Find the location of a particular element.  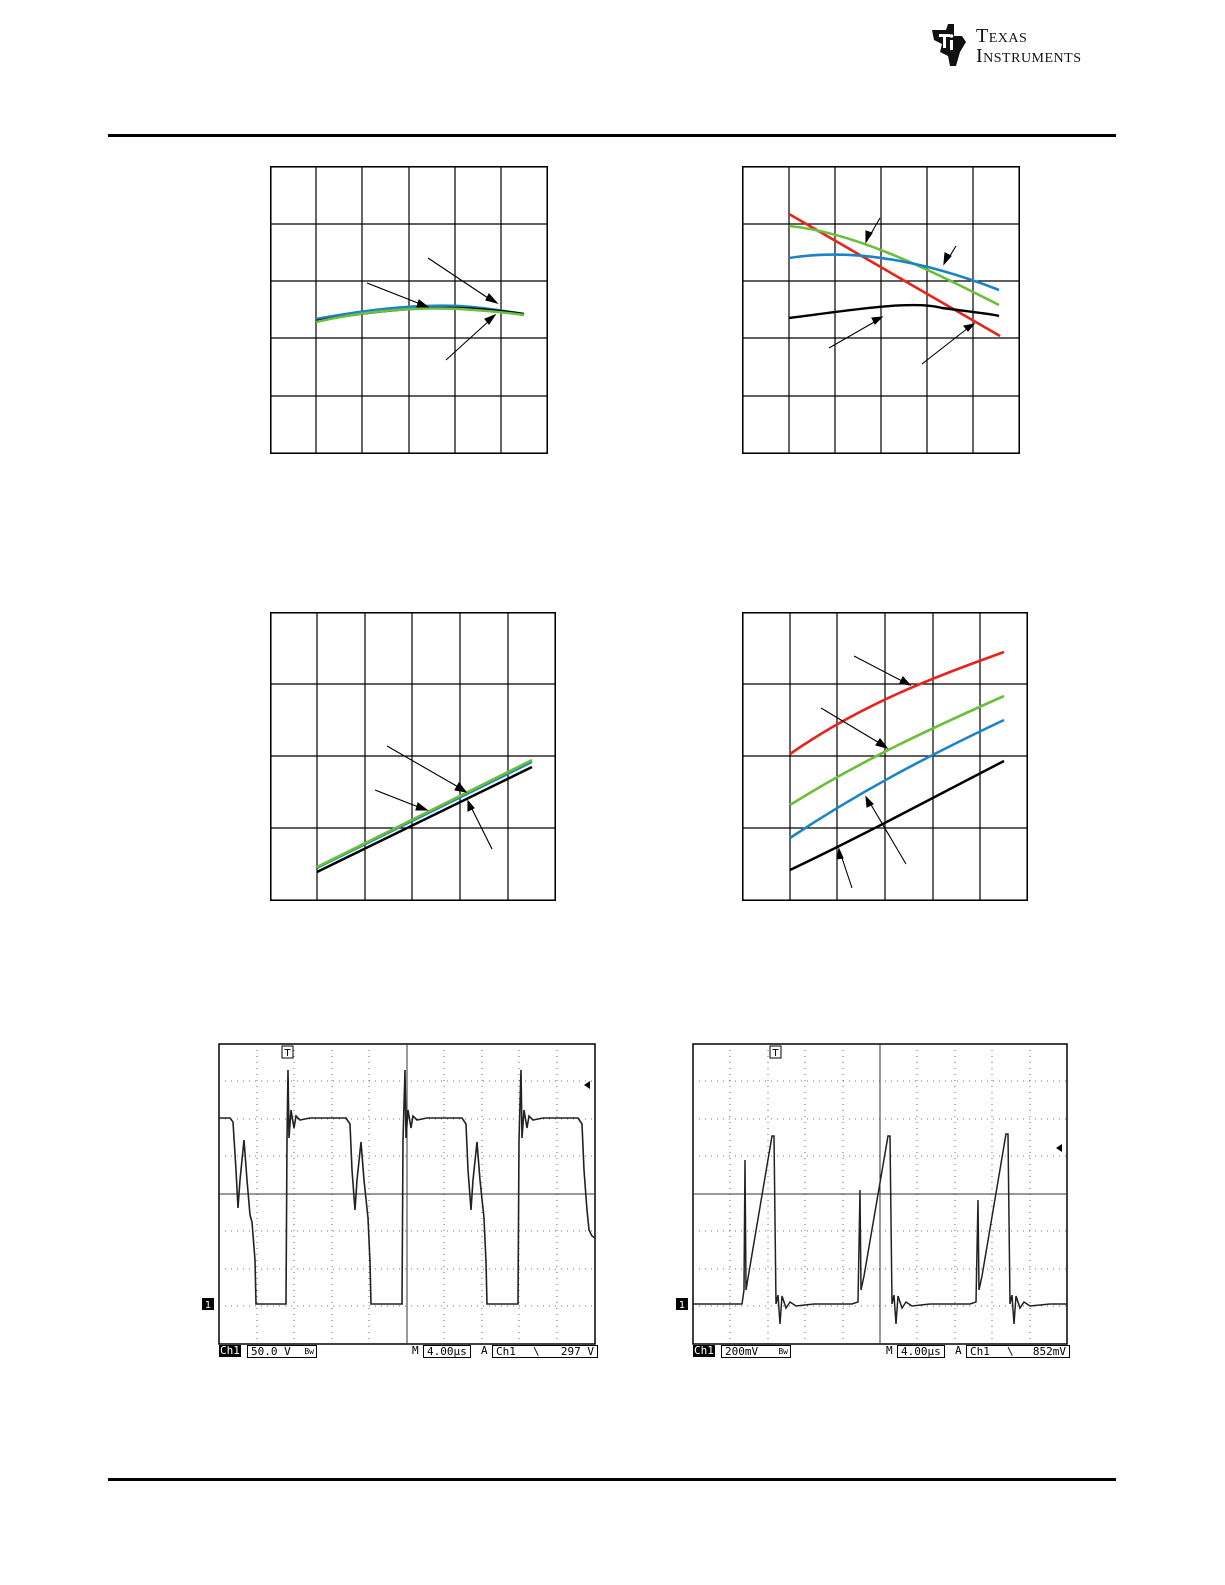

ti-wordmark: Texas Instruments is located at coordinates (1029, 46).